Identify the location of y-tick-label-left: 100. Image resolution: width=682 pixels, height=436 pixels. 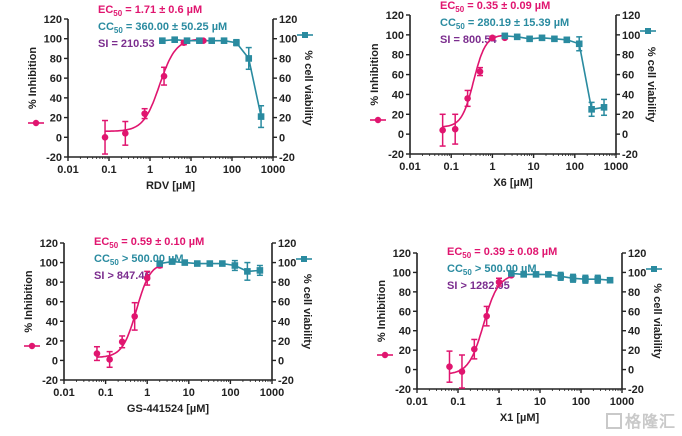
(49, 264).